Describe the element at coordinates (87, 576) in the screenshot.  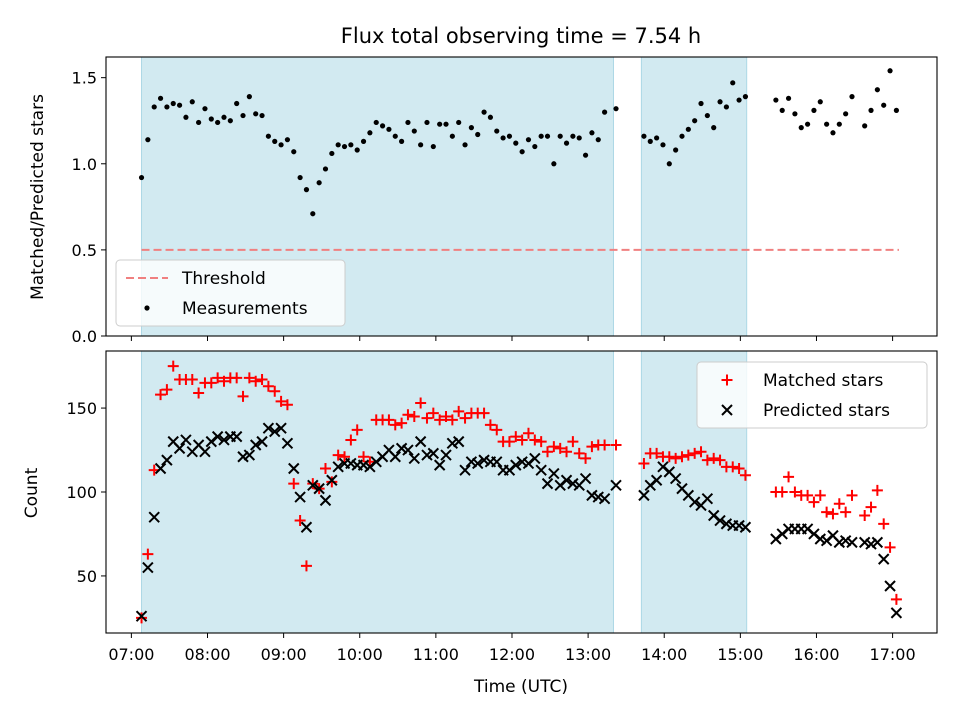
I see `y-tick-label: 50` at that location.